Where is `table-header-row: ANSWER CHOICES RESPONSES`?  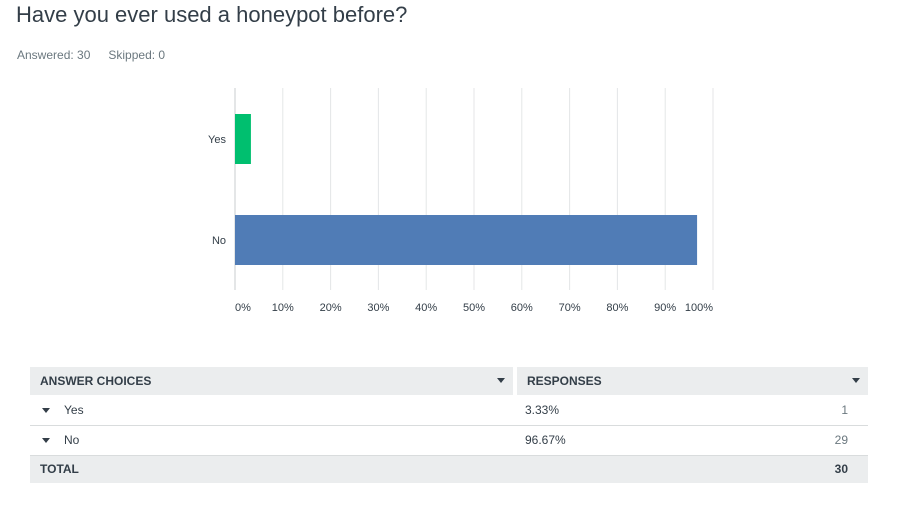 table-header-row: ANSWER CHOICES RESPONSES is located at coordinates (449, 381).